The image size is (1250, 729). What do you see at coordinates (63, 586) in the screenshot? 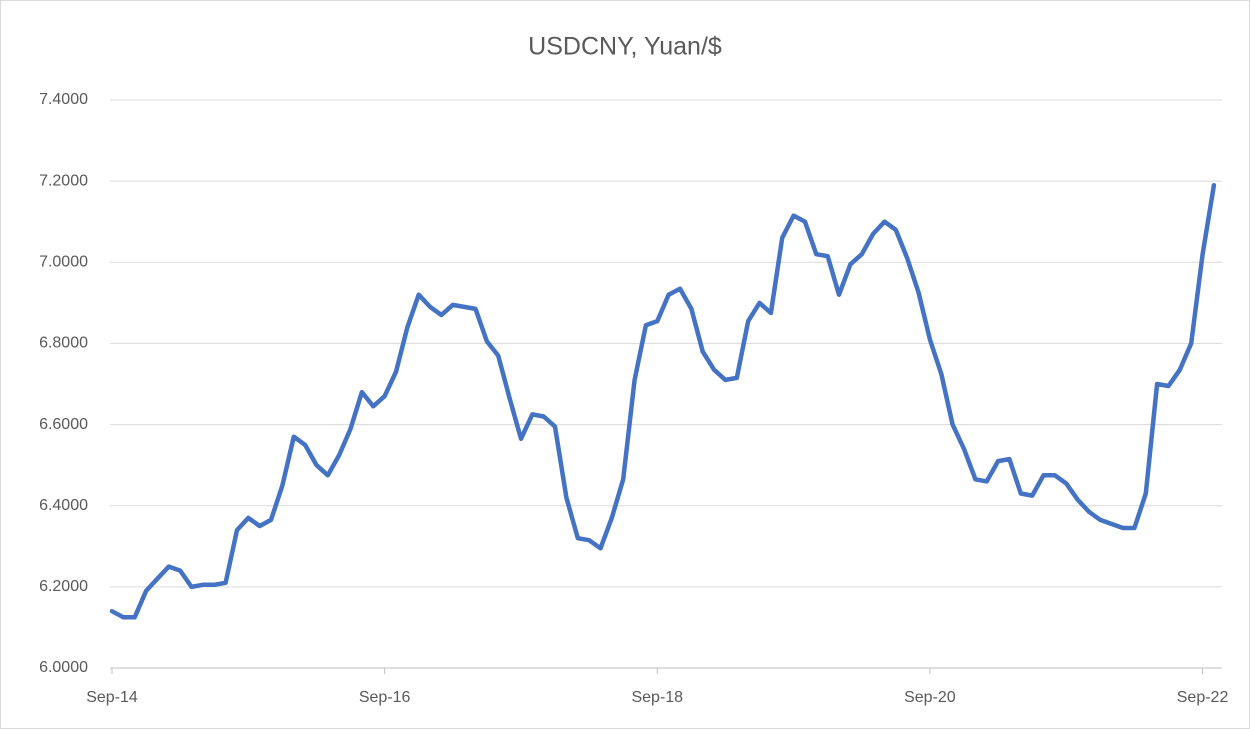
I see `y-tick-label: 6.2000` at bounding box center [63, 586].